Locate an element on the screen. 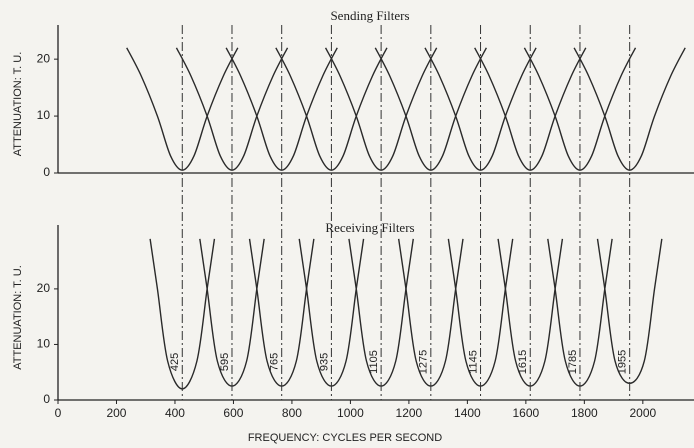 The height and width of the screenshot is (448, 694). x-tick-label: 1800 is located at coordinates (584, 413).